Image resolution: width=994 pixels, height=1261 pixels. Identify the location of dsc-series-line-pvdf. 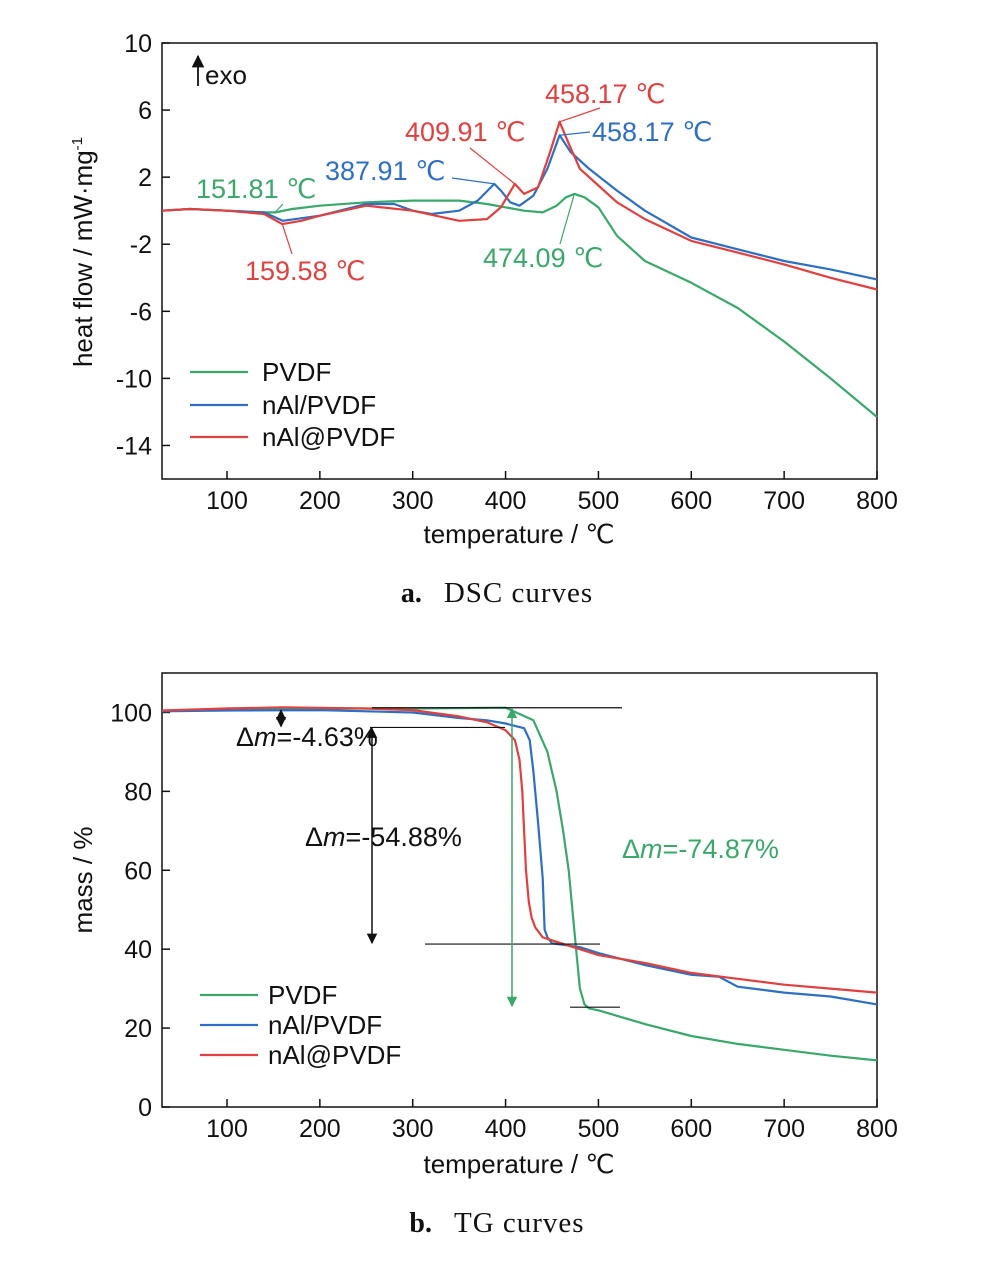
(519, 305).